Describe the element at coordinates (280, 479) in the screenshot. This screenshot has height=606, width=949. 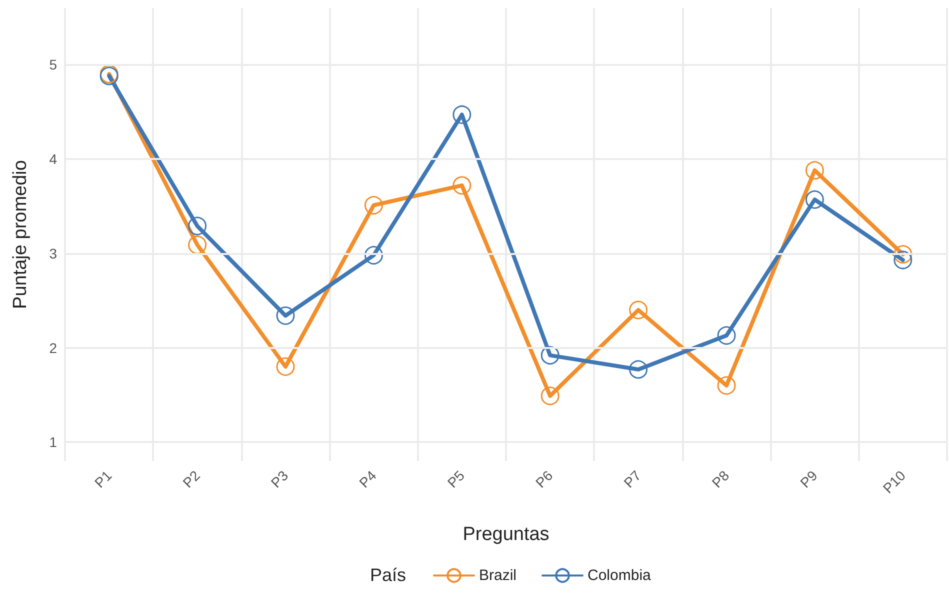
I see `x-tick-label: P3` at that location.